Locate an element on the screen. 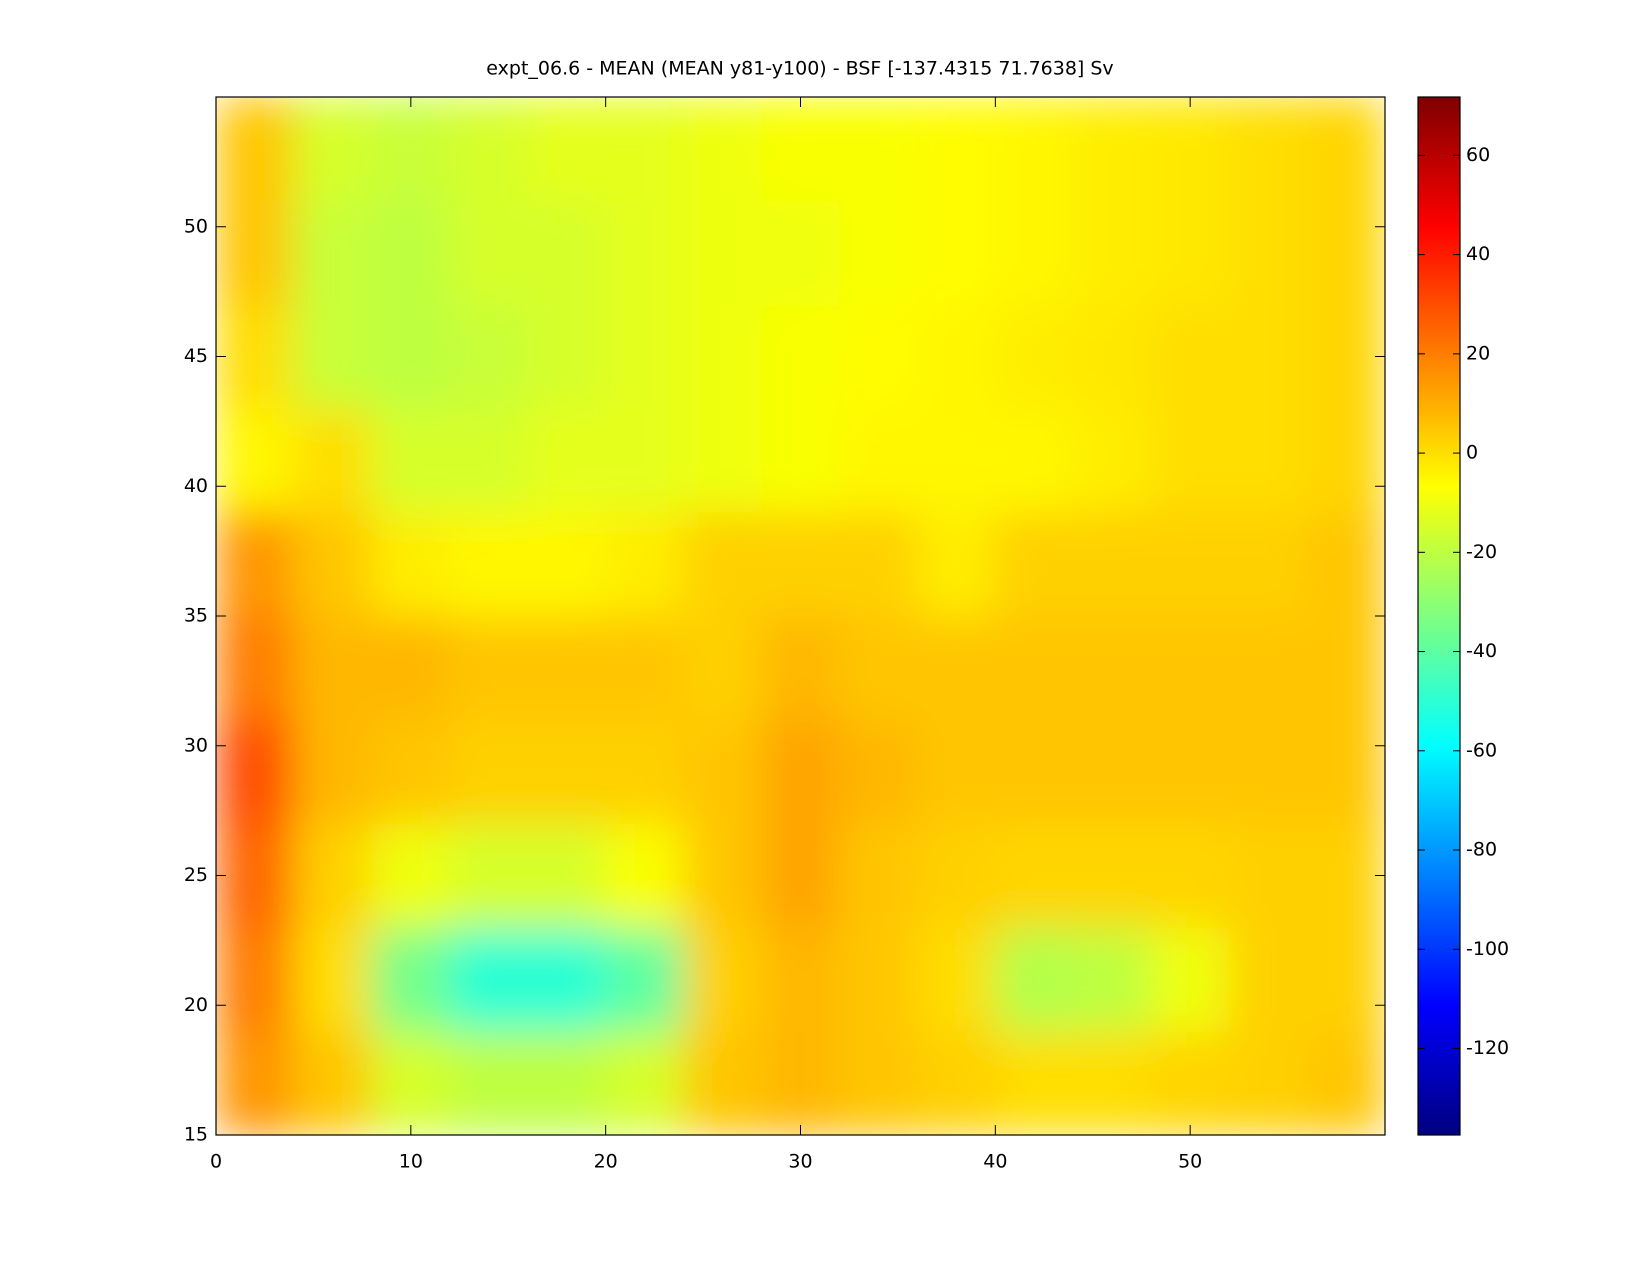 Image resolution: width=1650 pixels, height=1279 pixels. y-tick-label: 50 is located at coordinates (196, 226).